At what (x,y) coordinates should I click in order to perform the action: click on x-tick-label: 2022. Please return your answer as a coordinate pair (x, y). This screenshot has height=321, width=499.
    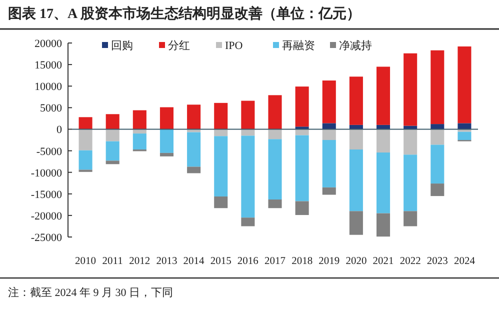
    Looking at the image, I should click on (410, 261).